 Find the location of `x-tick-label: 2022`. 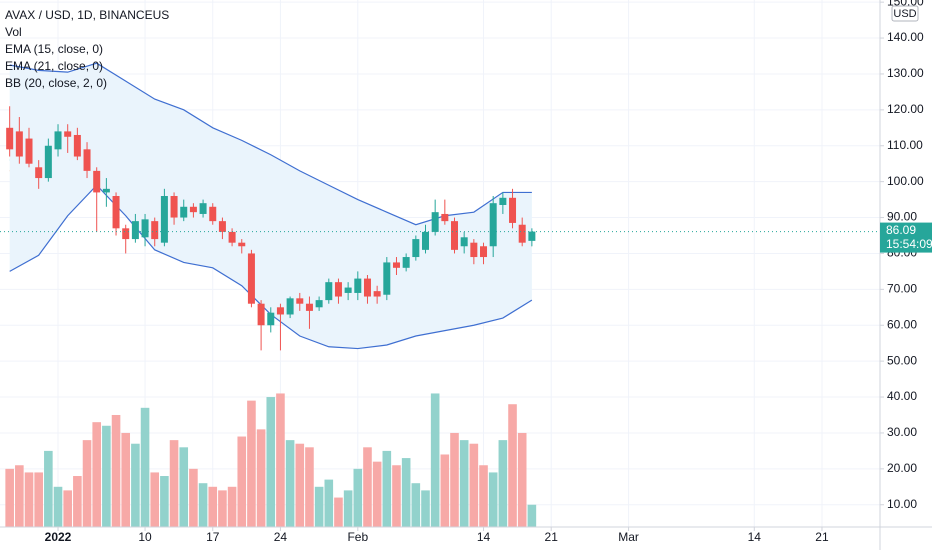

x-tick-label: 2022 is located at coordinates (58, 537).